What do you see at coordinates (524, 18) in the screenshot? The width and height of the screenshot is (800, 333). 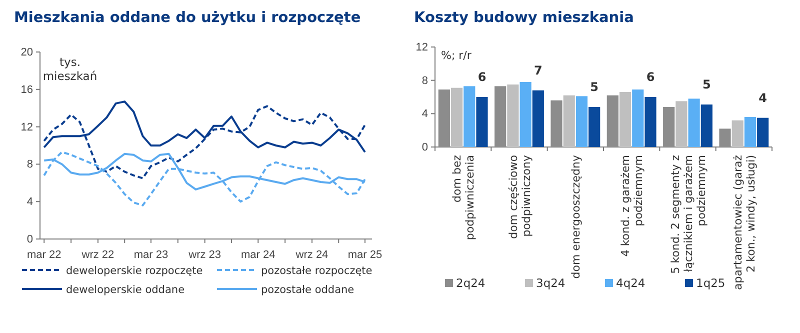 I see `chart-title: Koszty budowy mieszkania` at bounding box center [524, 18].